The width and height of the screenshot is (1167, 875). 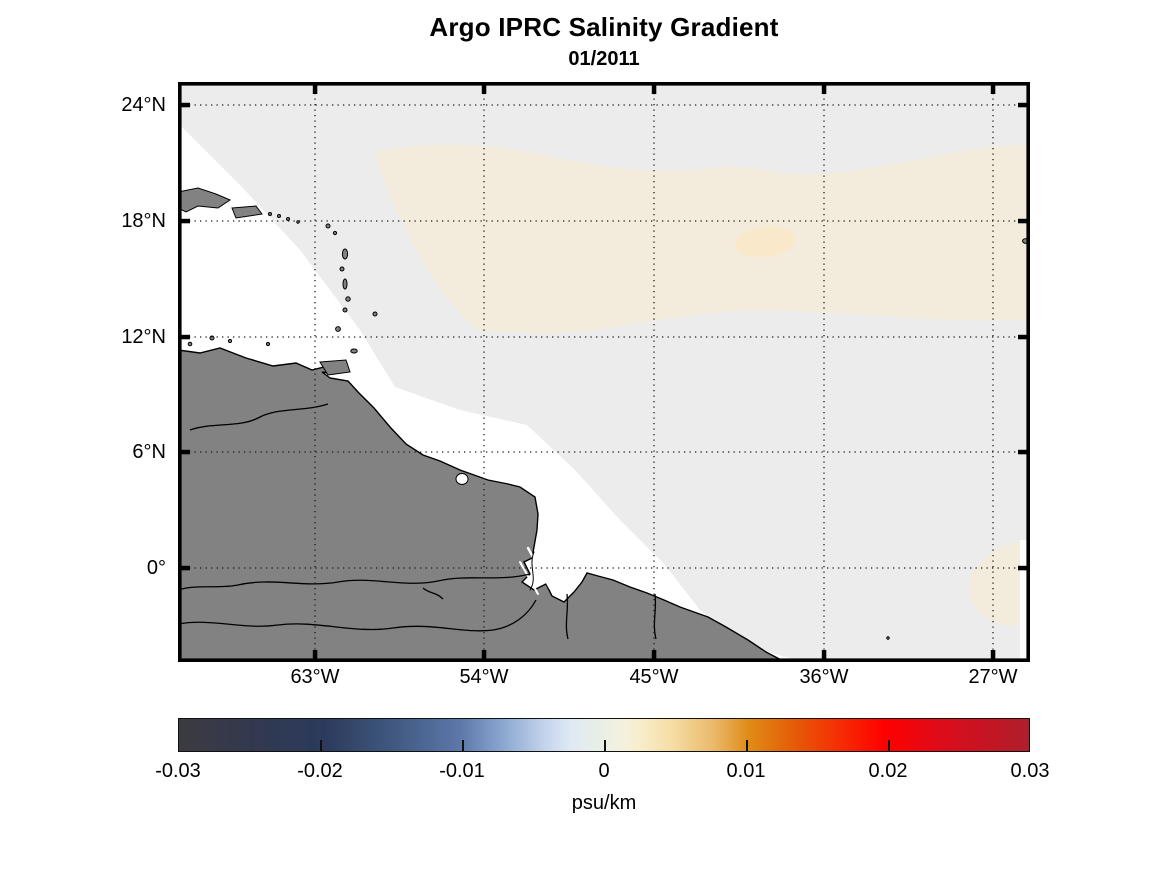 I want to click on river-orinoco, so click(x=259, y=417).